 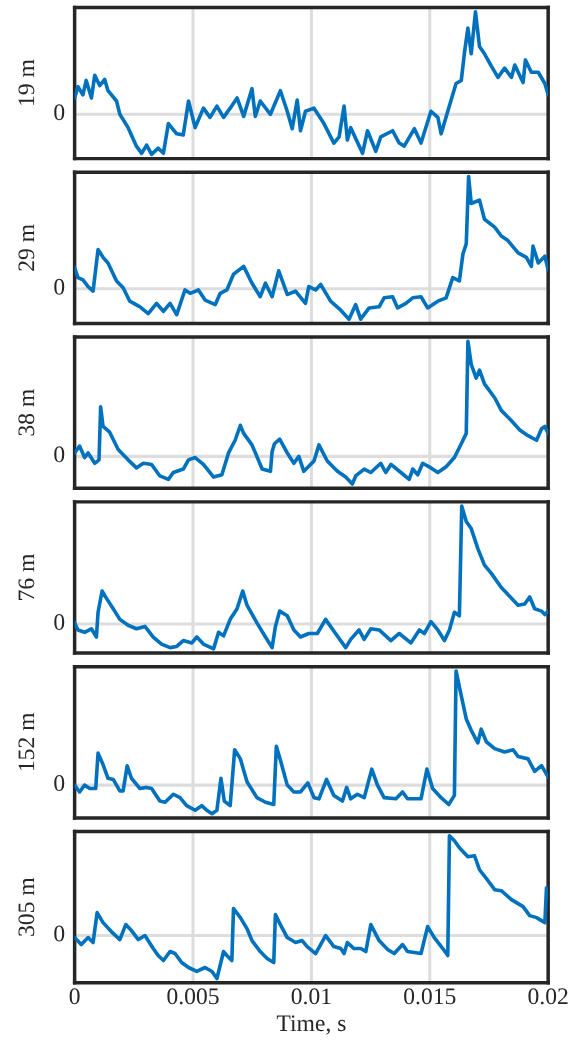 I want to click on x-tick-label: 0.02, so click(x=548, y=996).